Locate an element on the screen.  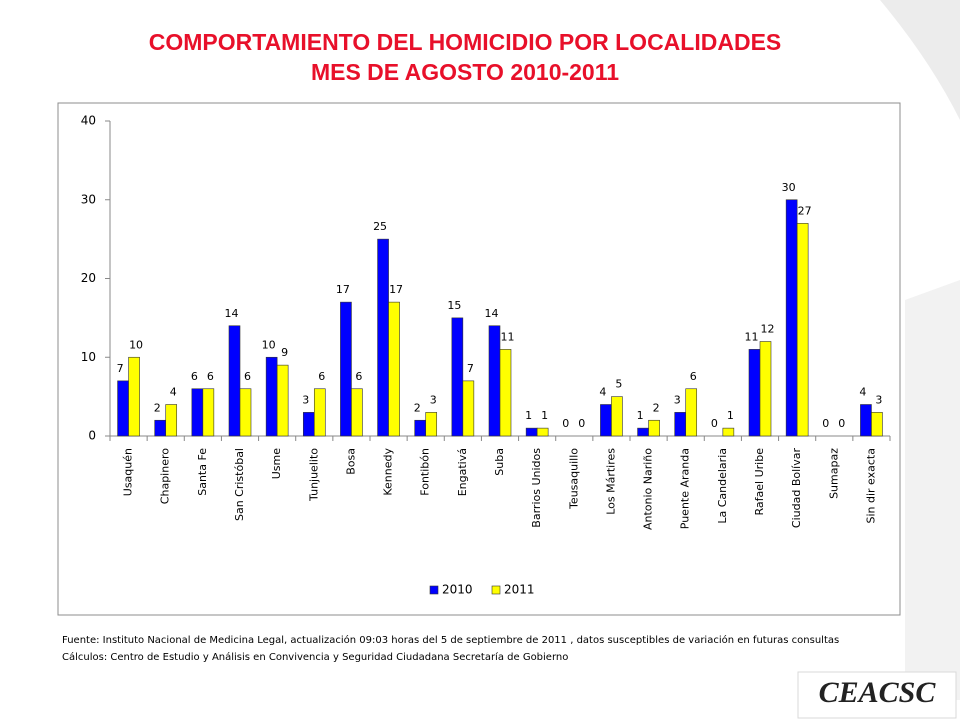
x-tick-label: Los Mártires is located at coordinates (610, 481).